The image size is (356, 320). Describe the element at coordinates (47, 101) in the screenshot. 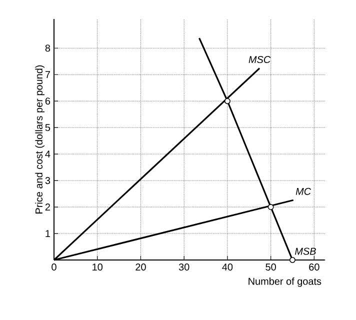

I see `y-tick-label: 6` at that location.